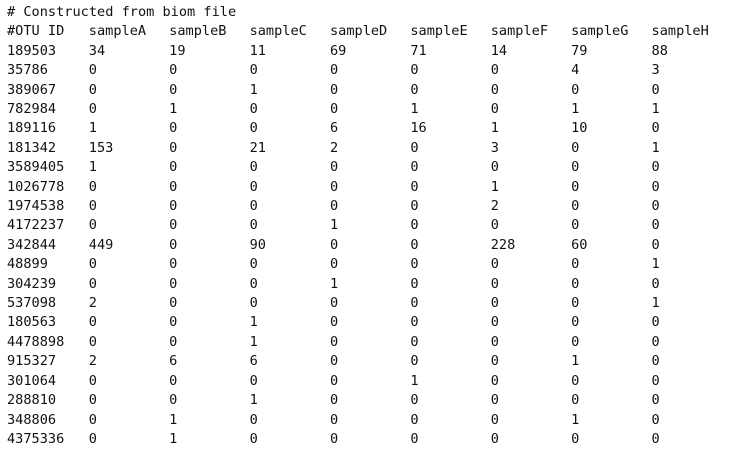 This screenshot has width=735, height=453. What do you see at coordinates (579, 128) in the screenshot?
I see `count-cell: 10` at bounding box center [579, 128].